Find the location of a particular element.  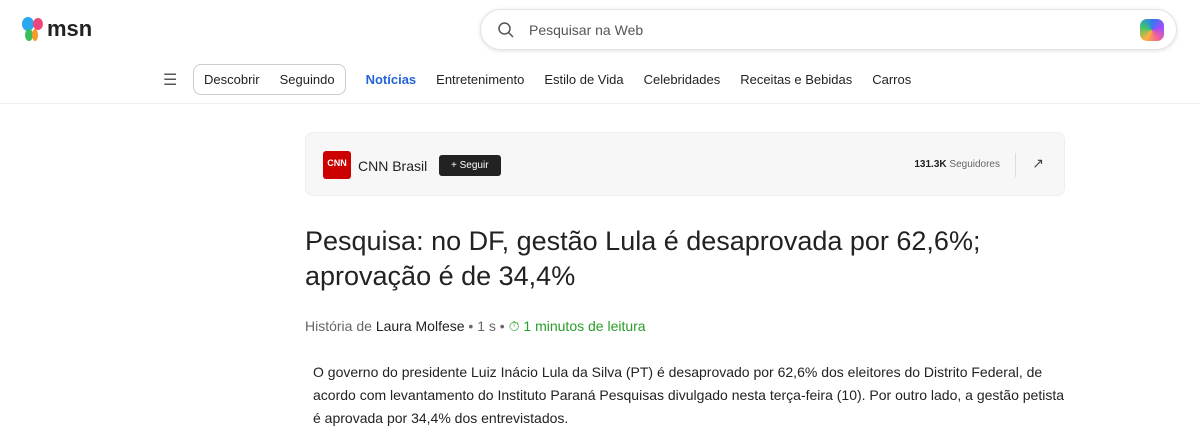

nav-item-carros: Carros is located at coordinates (892, 79).